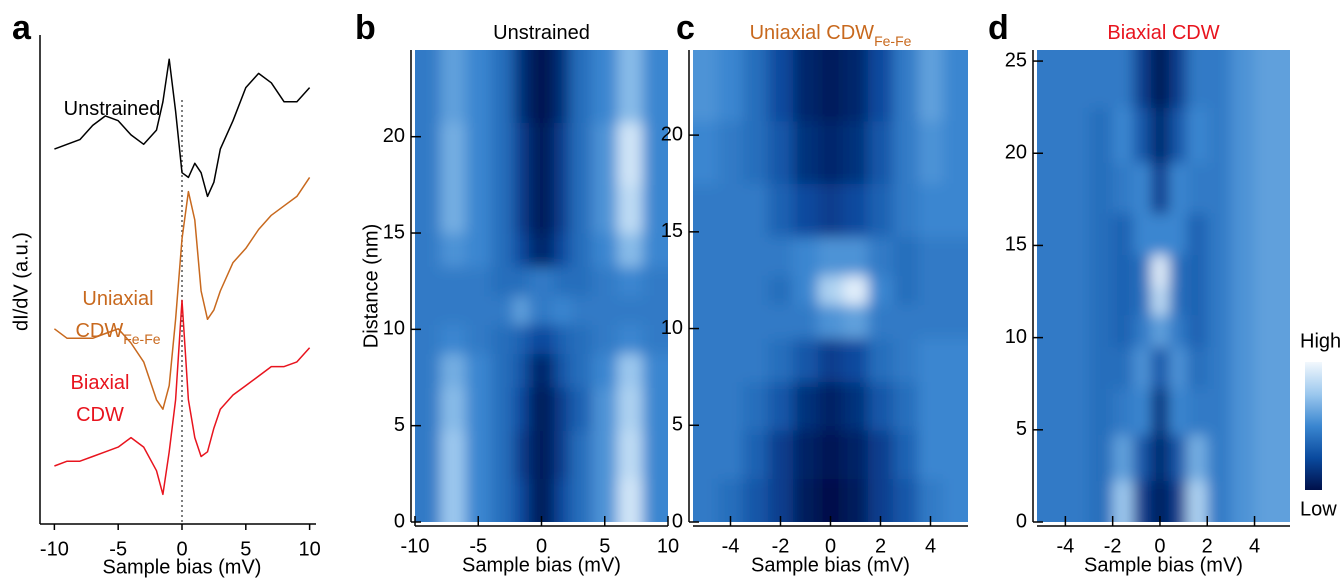  I want to click on y-tick-label: 0, so click(399, 521).